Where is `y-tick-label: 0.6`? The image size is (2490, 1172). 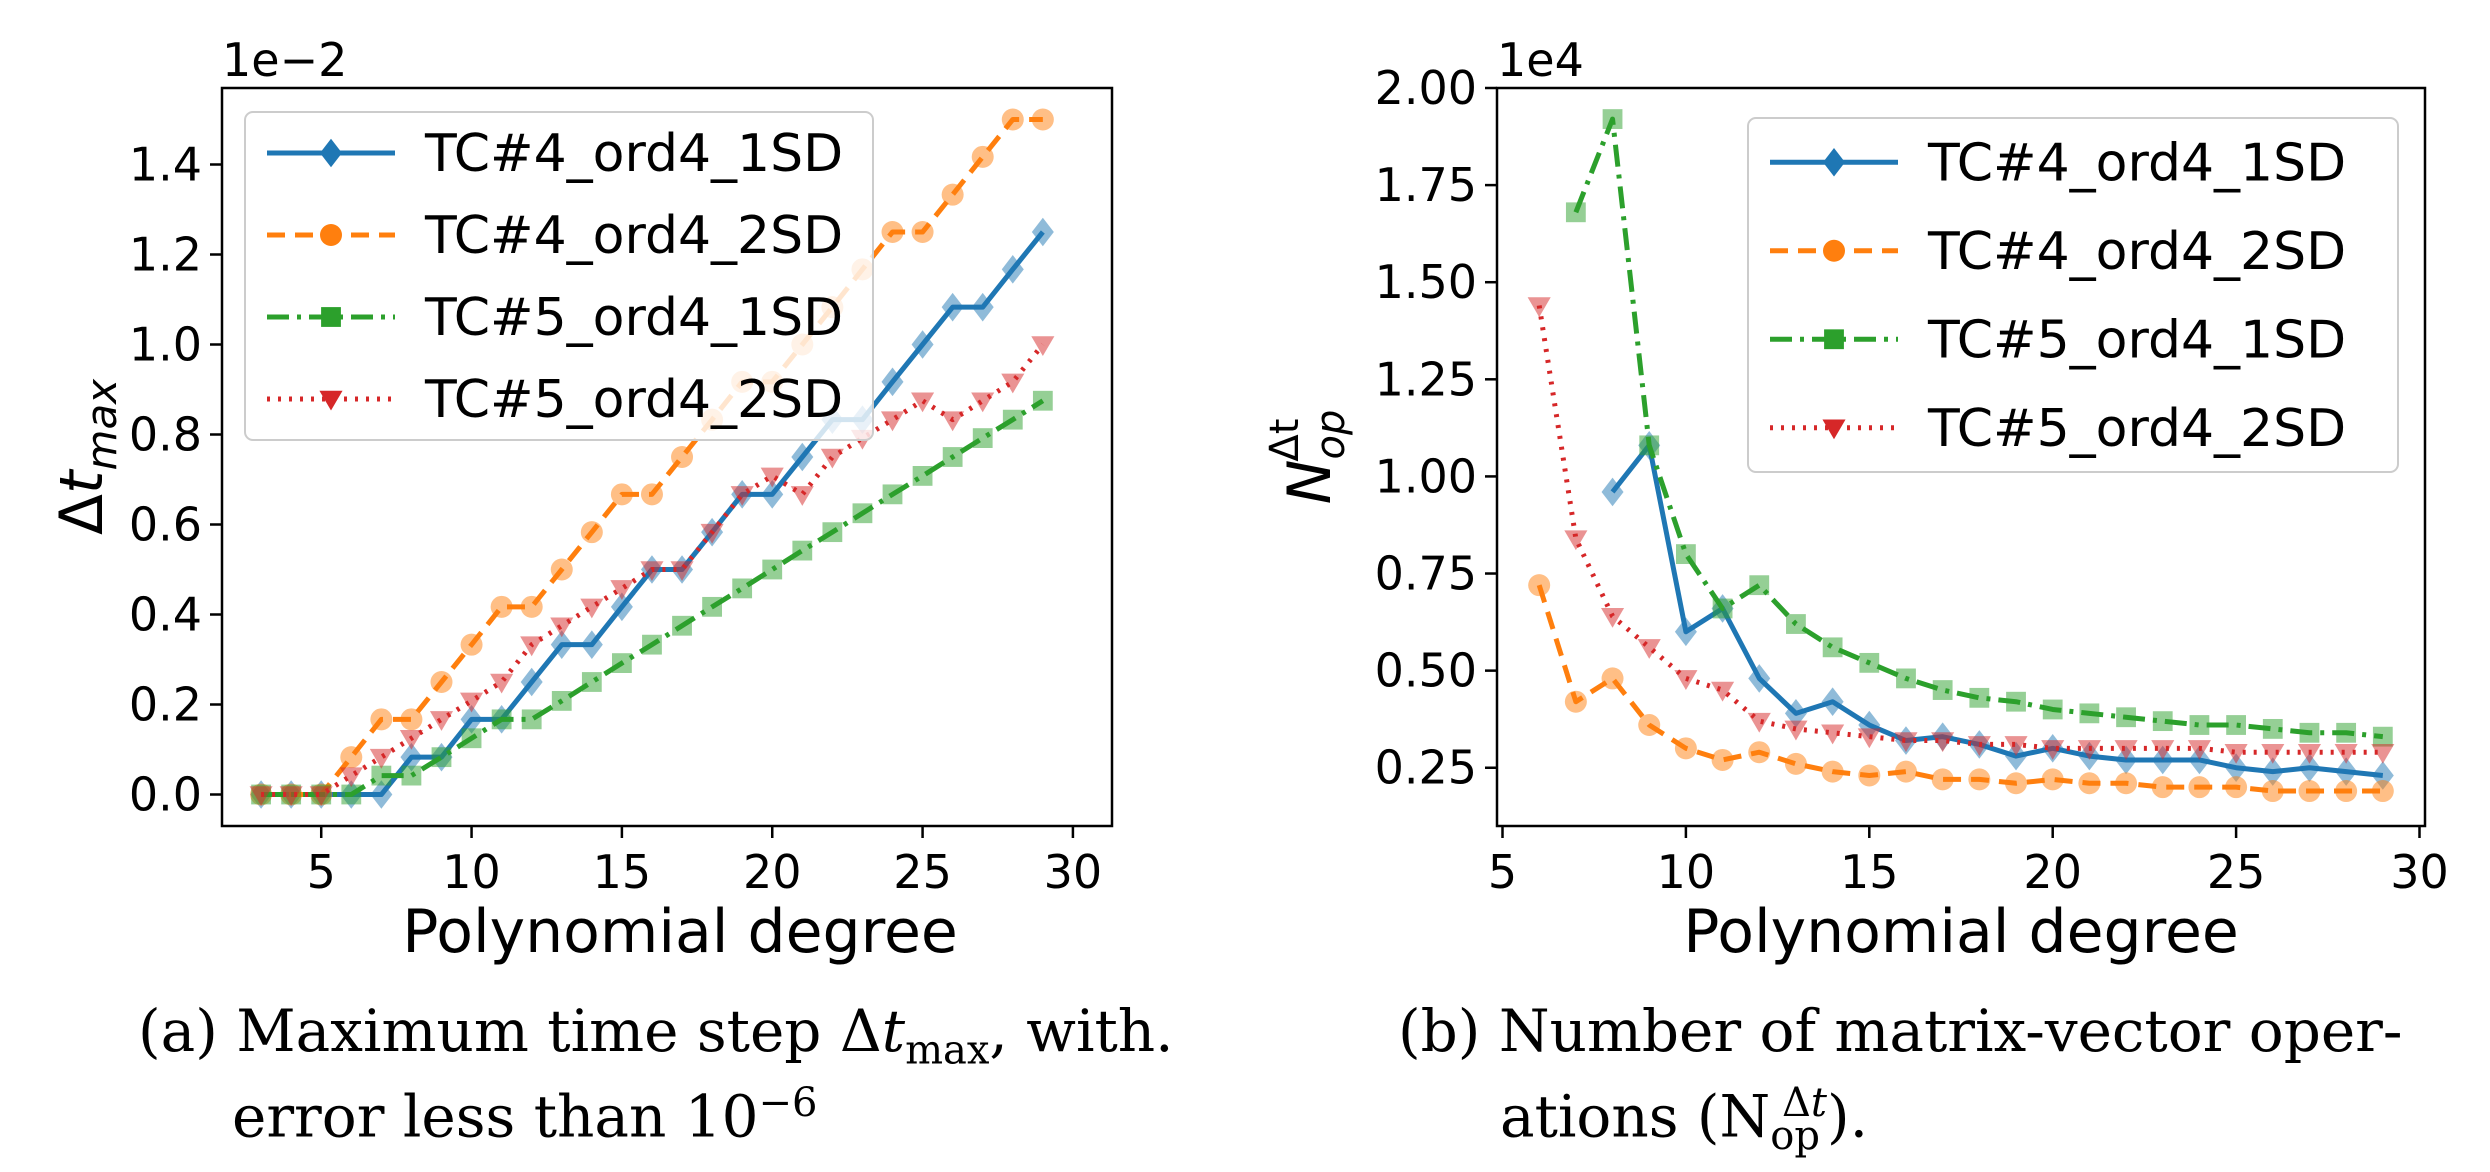 y-tick-label: 0.6 is located at coordinates (165, 525).